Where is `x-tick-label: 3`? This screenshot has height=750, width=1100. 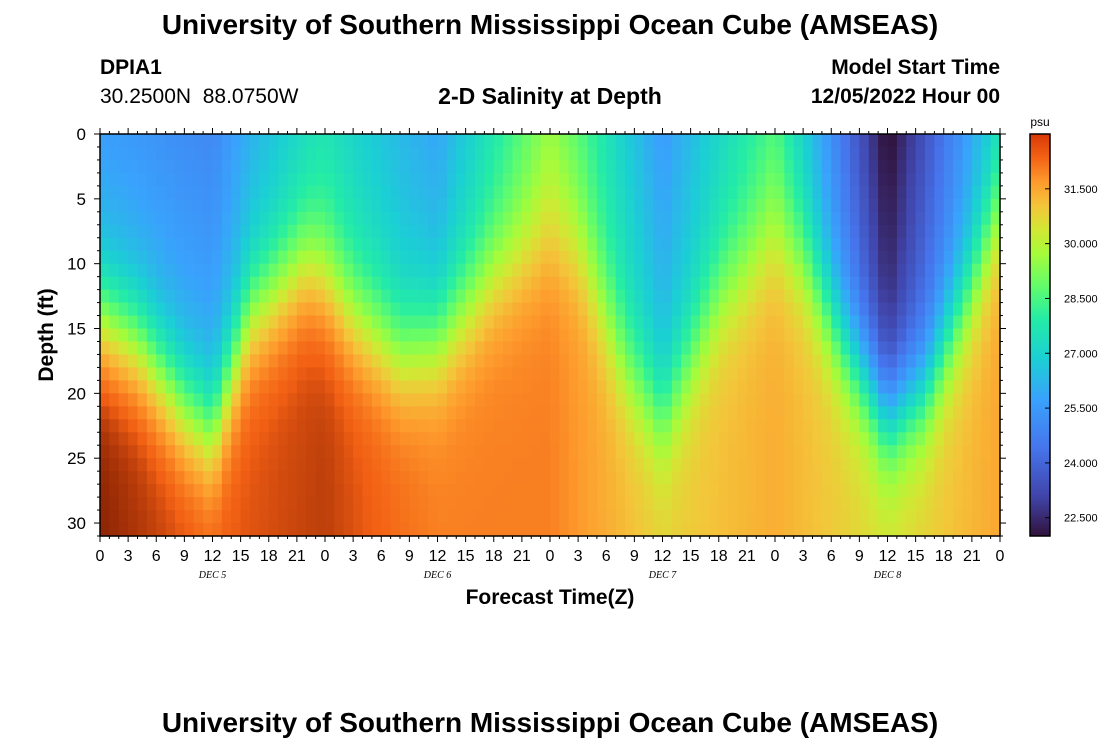
x-tick-label: 3 is located at coordinates (353, 556).